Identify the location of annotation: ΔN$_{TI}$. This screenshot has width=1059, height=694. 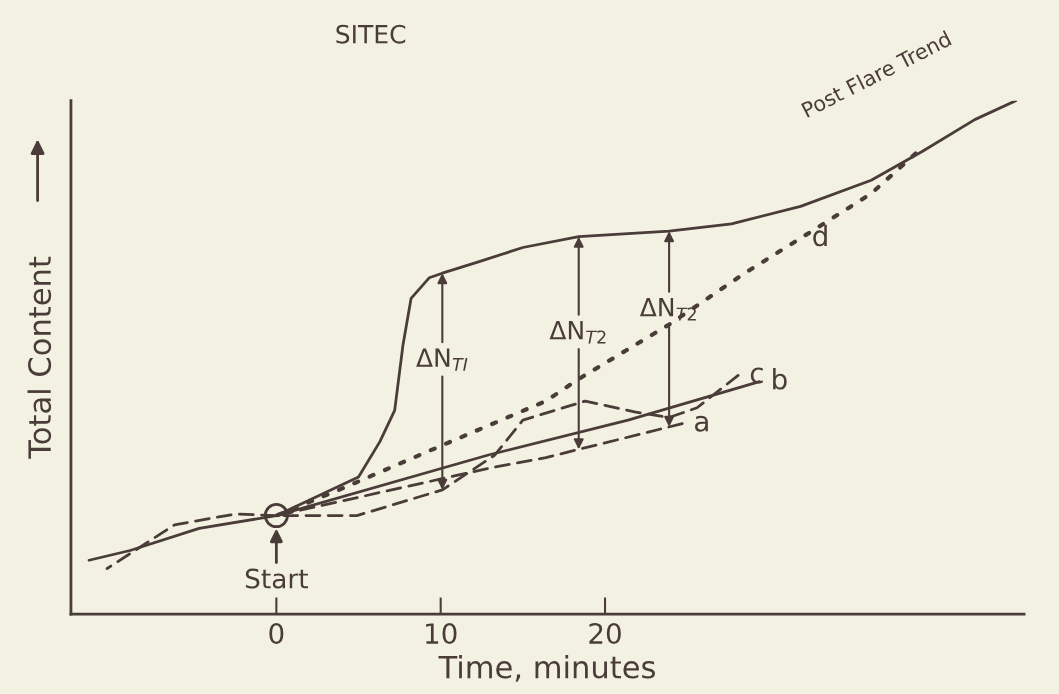
(442, 359).